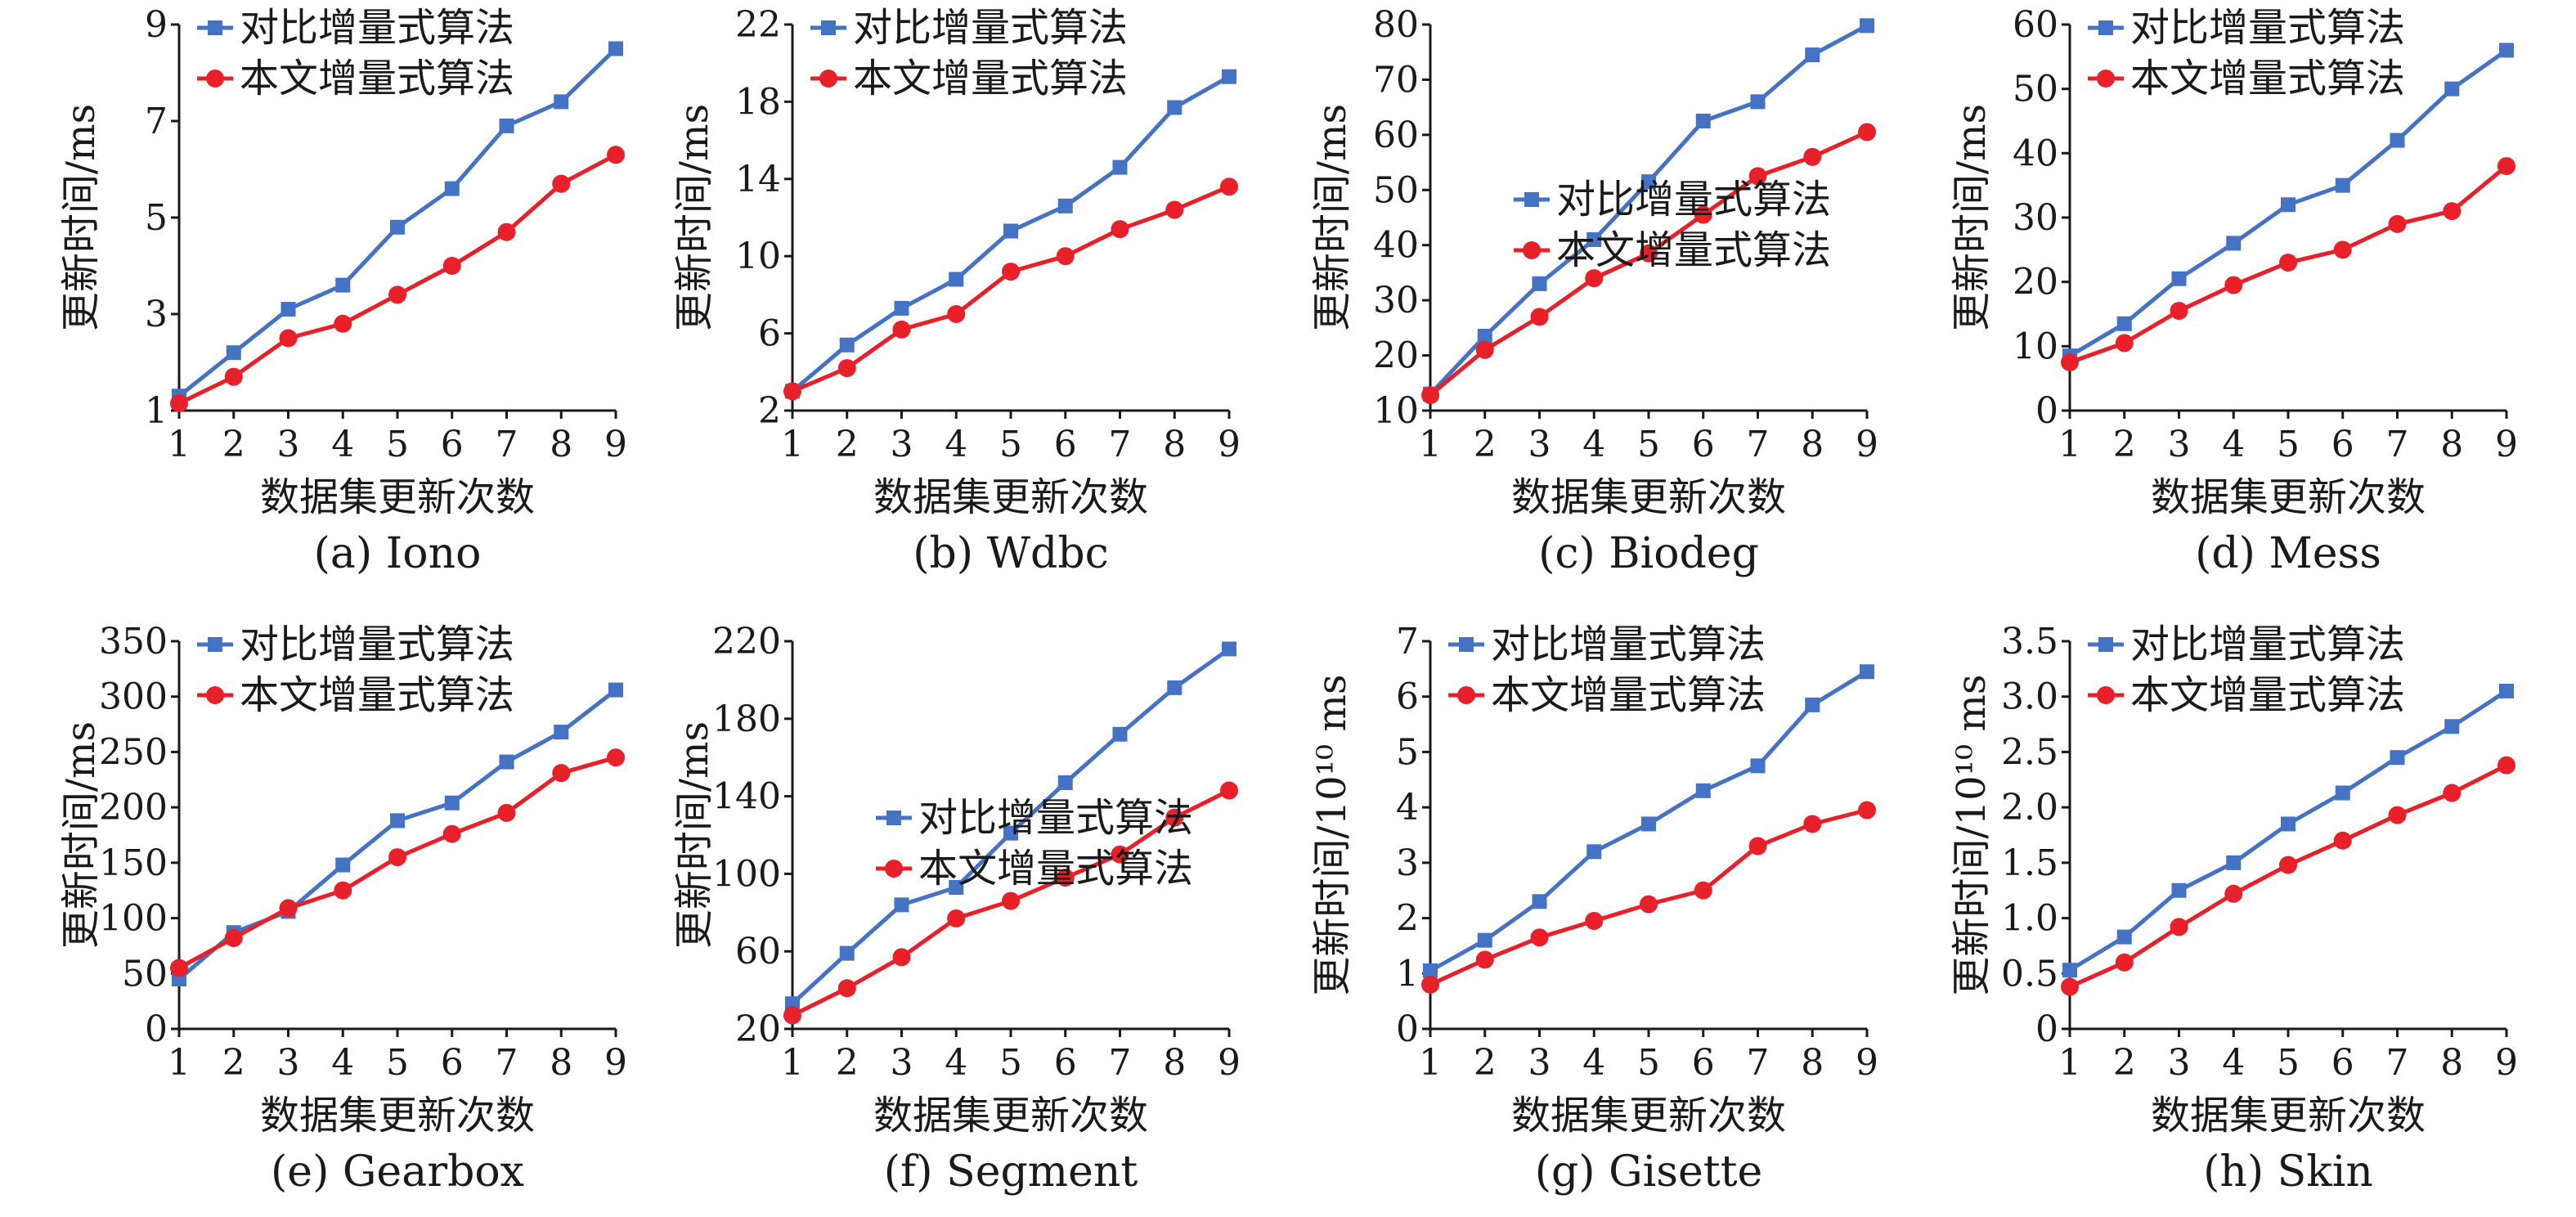 This screenshot has width=2576, height=1217. What do you see at coordinates (1407, 808) in the screenshot?
I see `y-tick-label: 4` at bounding box center [1407, 808].